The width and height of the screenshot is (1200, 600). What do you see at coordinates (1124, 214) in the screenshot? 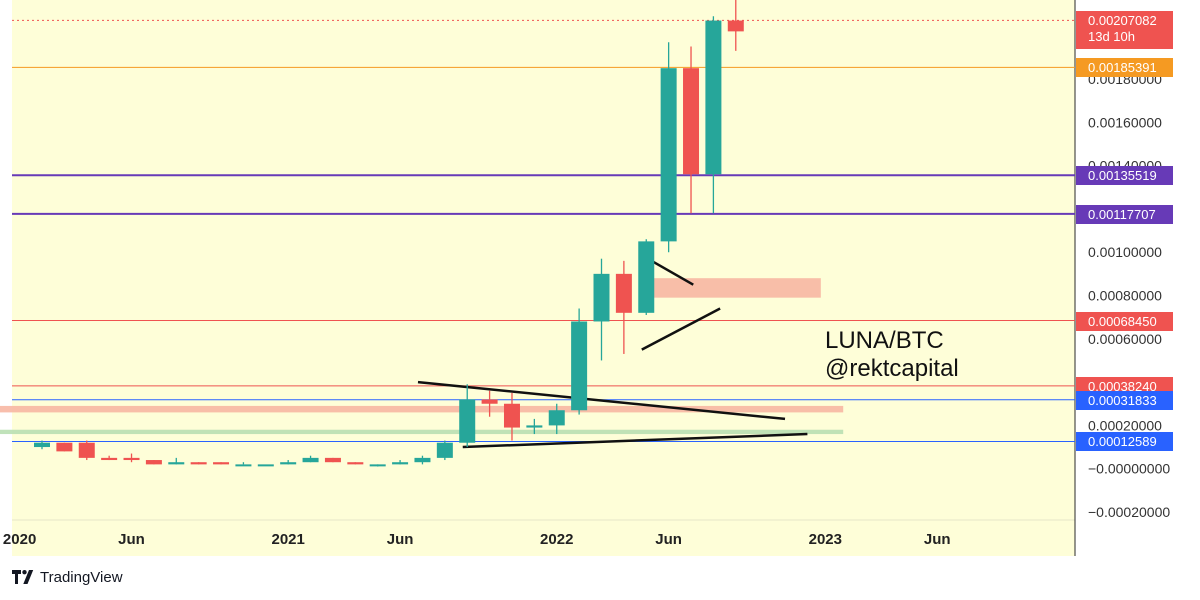
I see `level-price-label: 0.00117707` at bounding box center [1124, 214].